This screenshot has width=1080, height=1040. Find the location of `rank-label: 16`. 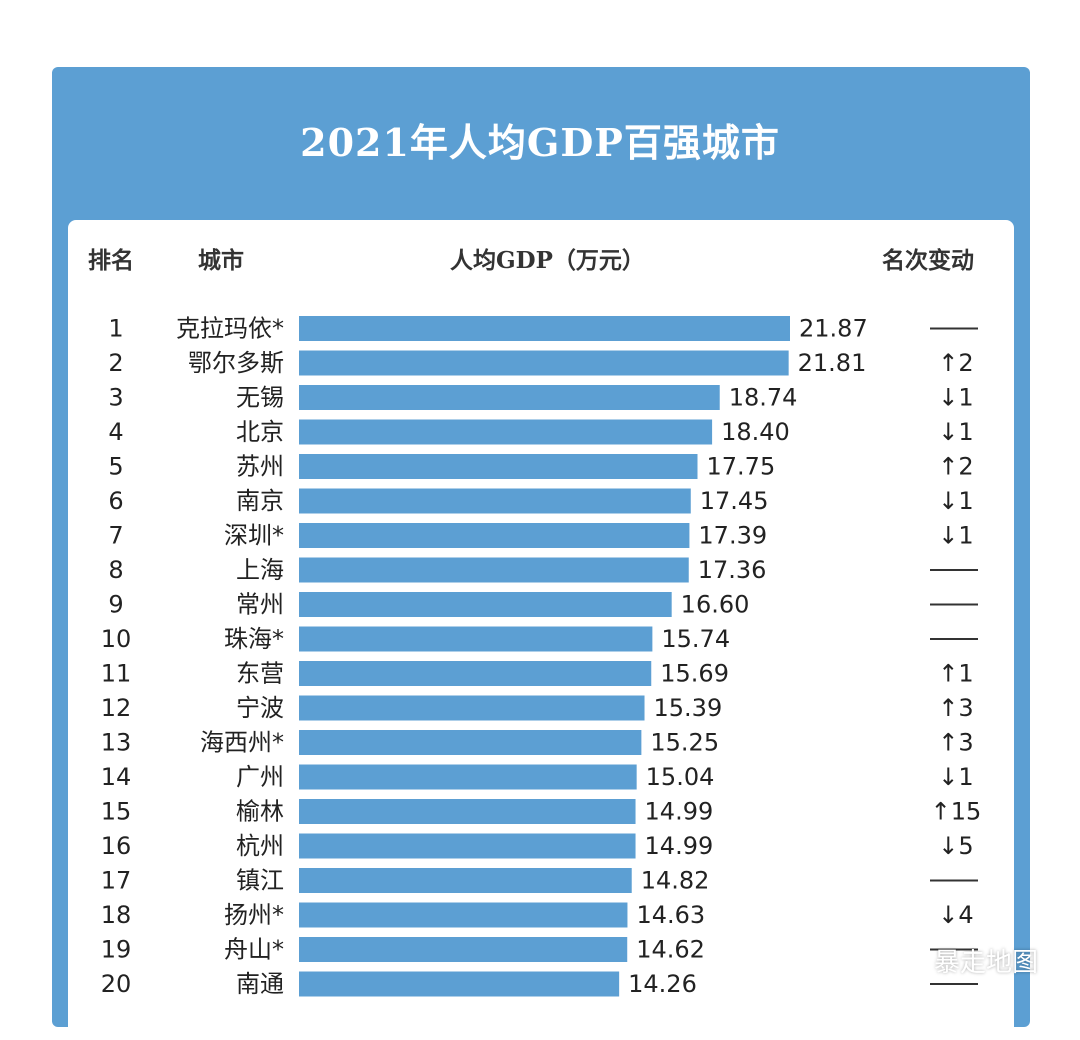

rank-label: 16 is located at coordinates (116, 846).